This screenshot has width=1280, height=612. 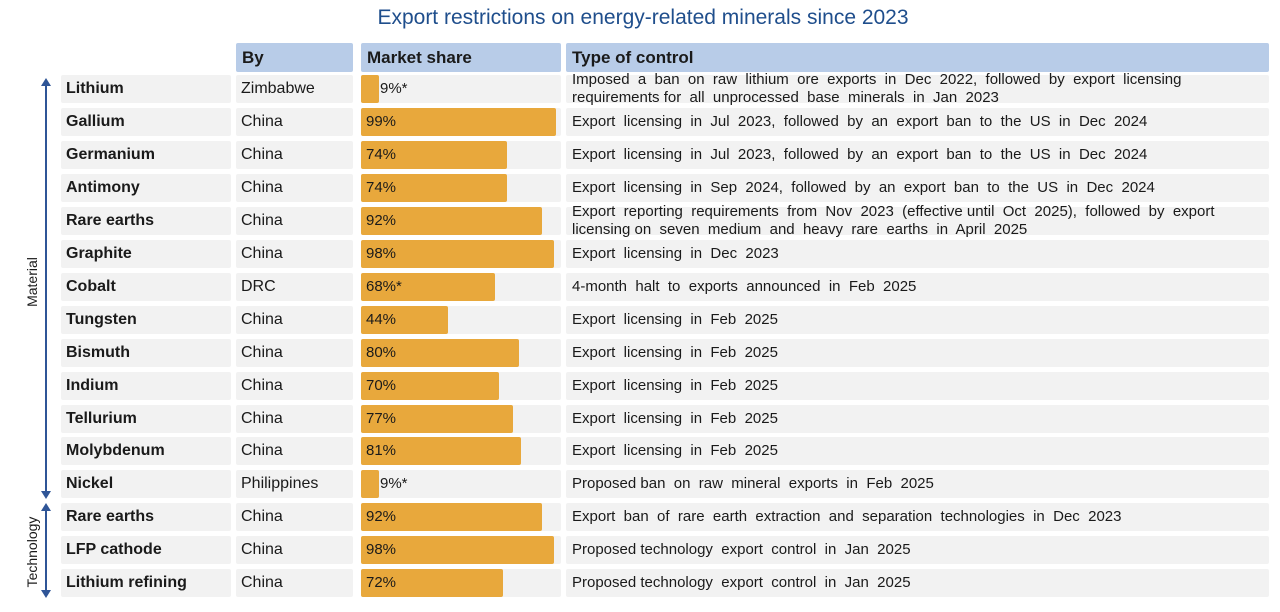 I want to click on market-share-cell: 81%, so click(x=461, y=451).